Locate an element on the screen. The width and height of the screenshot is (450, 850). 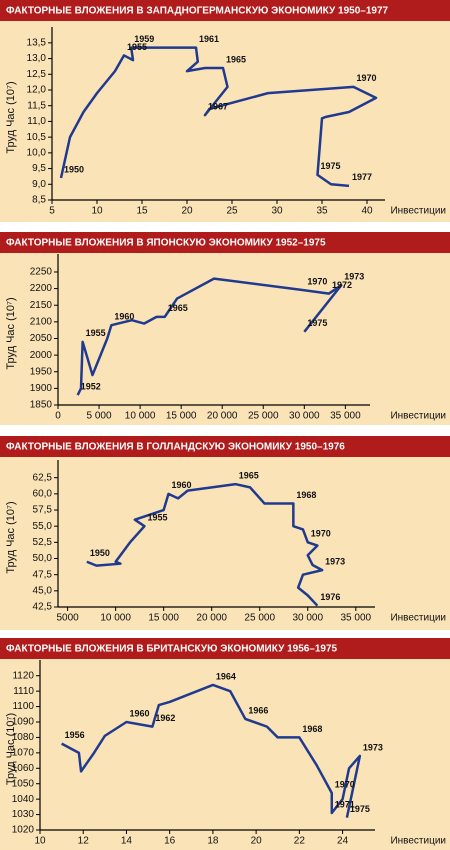
y-tick-label: 1100 is located at coordinates (23, 706).